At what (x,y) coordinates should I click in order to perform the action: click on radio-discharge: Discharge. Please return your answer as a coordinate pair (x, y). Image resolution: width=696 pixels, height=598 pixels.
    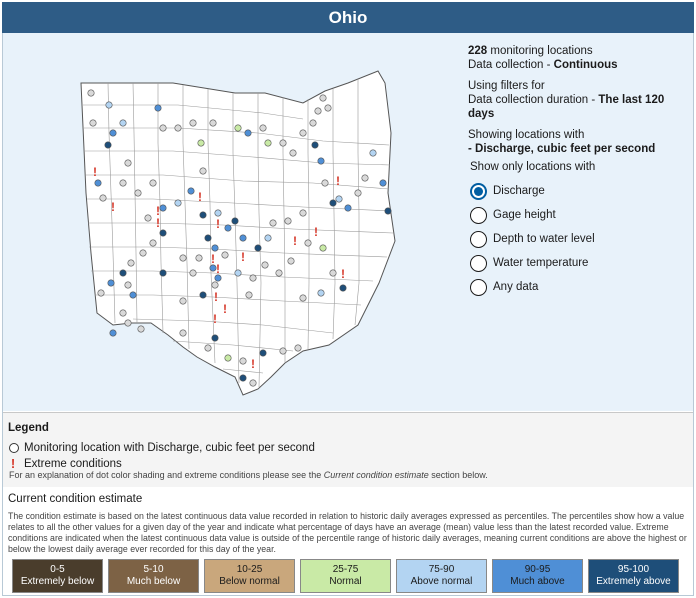
    Looking at the image, I should click on (507, 191).